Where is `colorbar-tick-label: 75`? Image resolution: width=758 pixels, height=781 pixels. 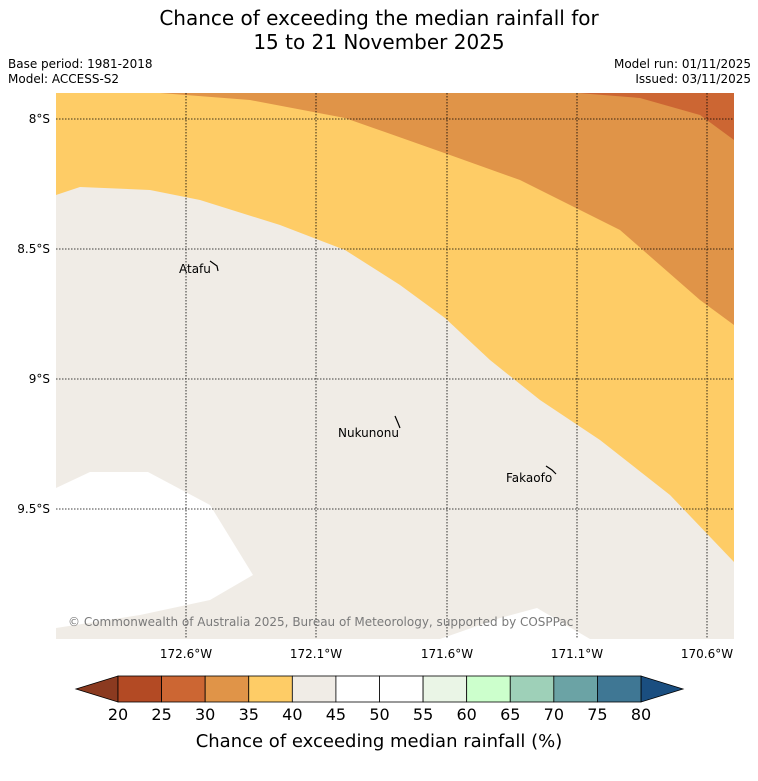
colorbar-tick-label: 75 is located at coordinates (597, 714).